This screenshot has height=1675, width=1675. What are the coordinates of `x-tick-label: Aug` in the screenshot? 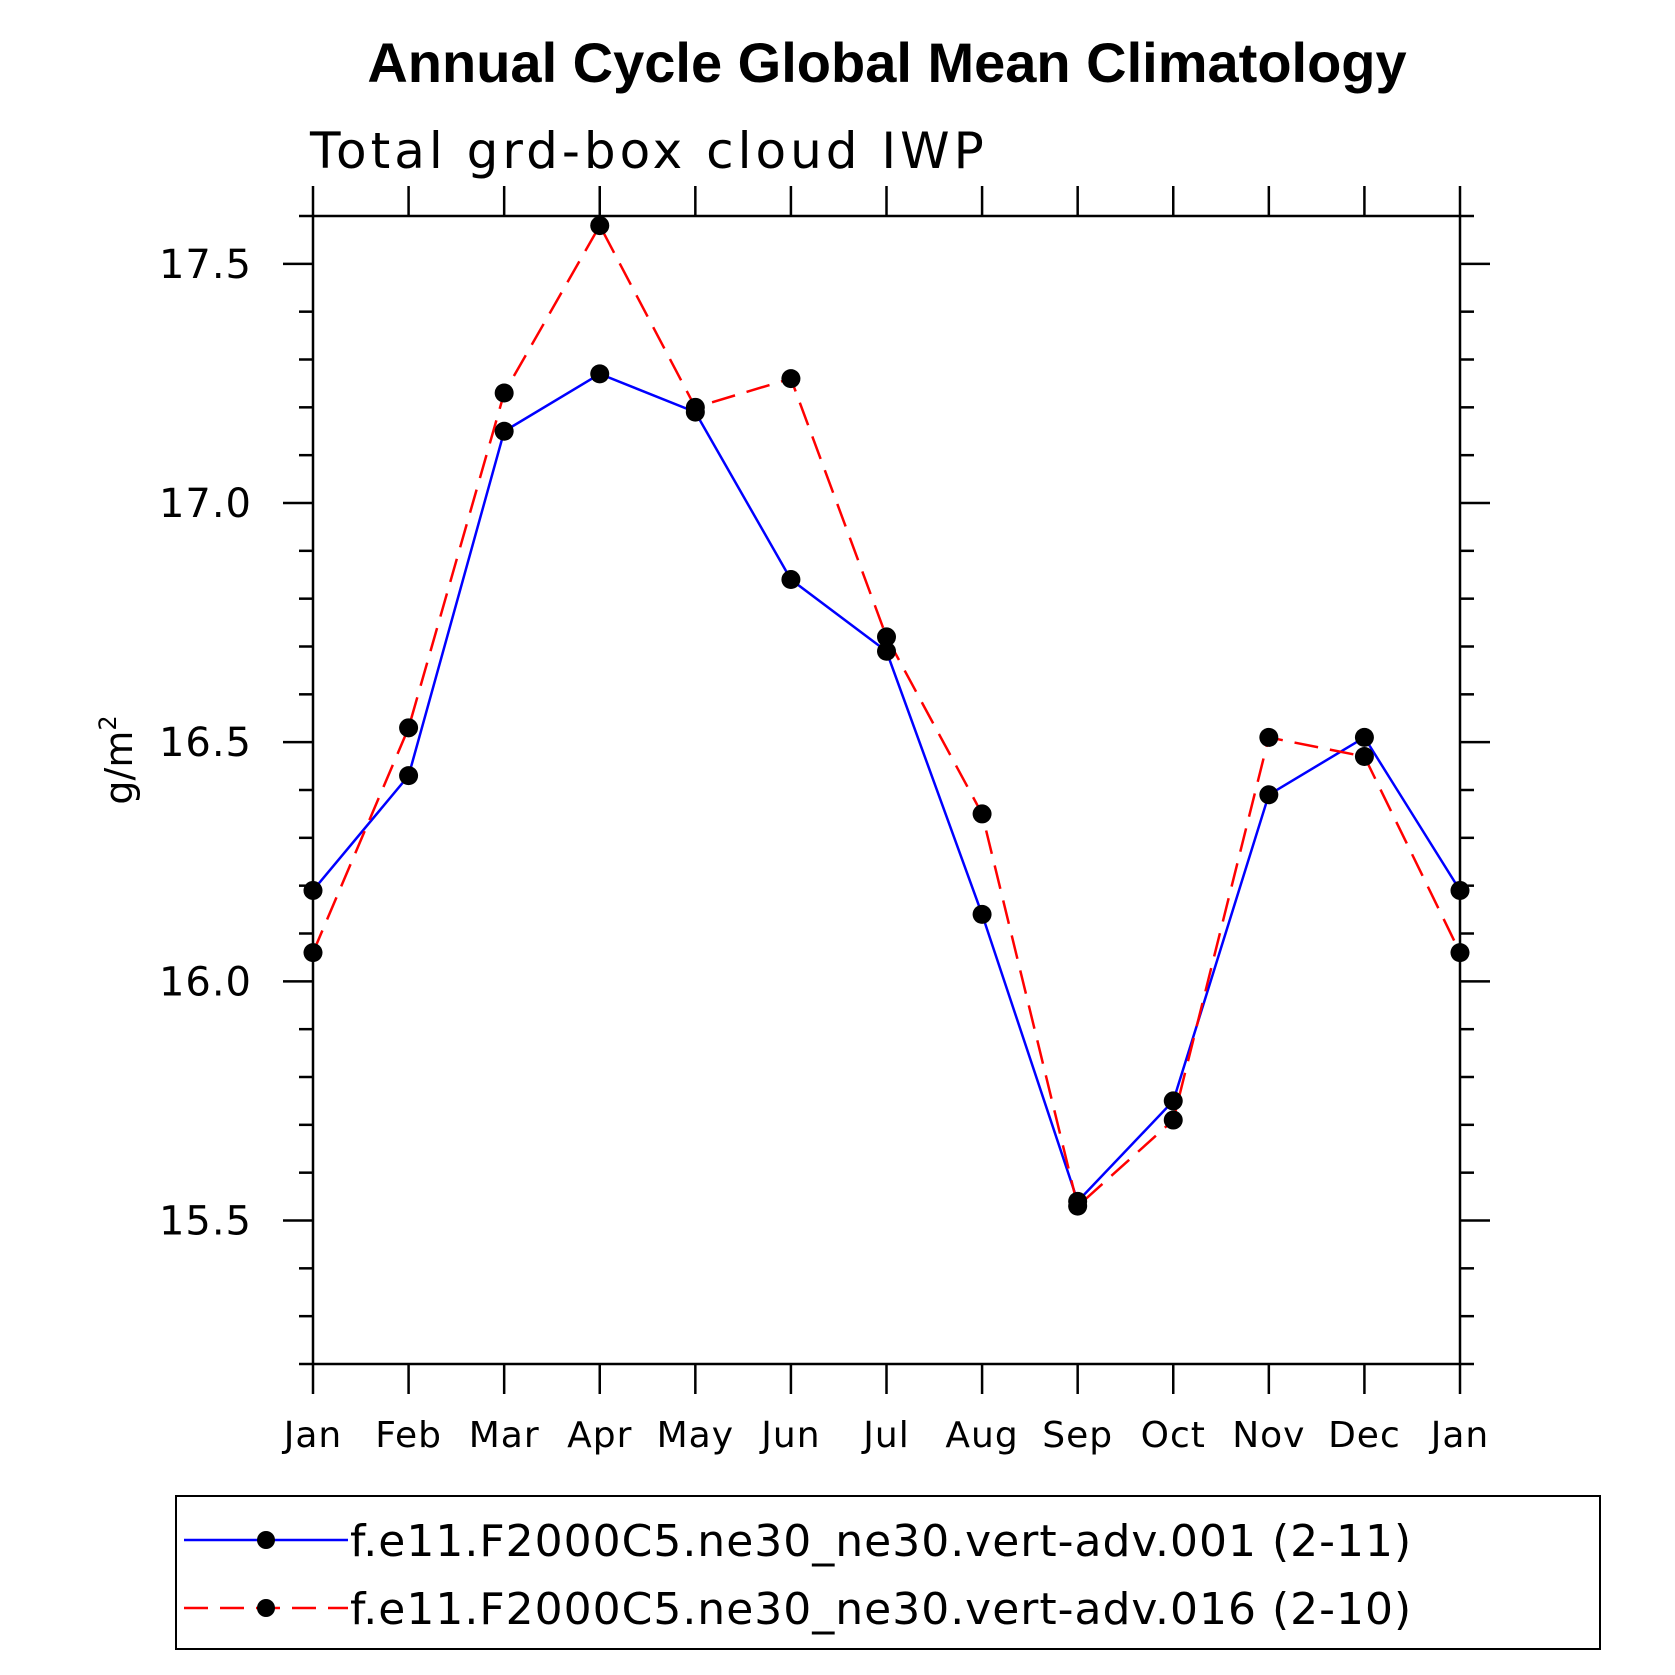 It's located at (981, 1435).